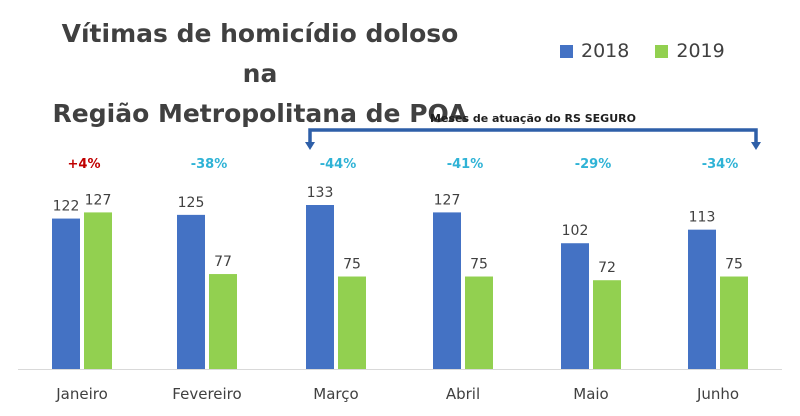  Describe the element at coordinates (717, 394) in the screenshot. I see `category-label-junho: Junho` at that location.